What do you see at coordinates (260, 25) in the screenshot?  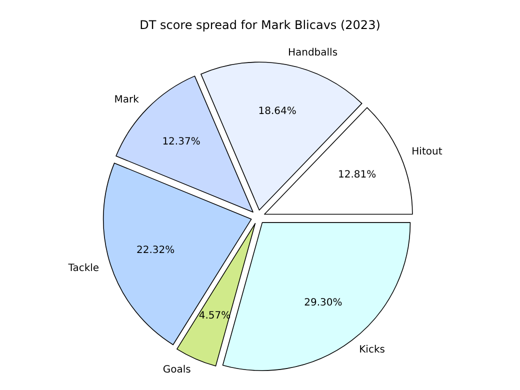 I see `chart-title: DT score spread for Mark Blicavs (2023)` at bounding box center [260, 25].